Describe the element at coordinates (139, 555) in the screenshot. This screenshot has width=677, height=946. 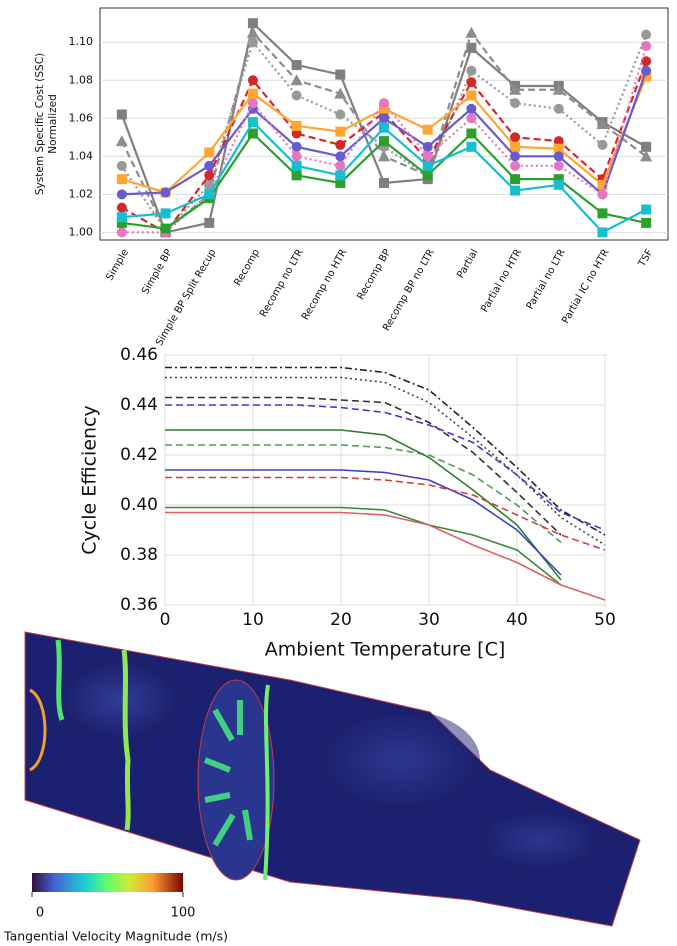
I see `y-tick-label: 0.38` at that location.